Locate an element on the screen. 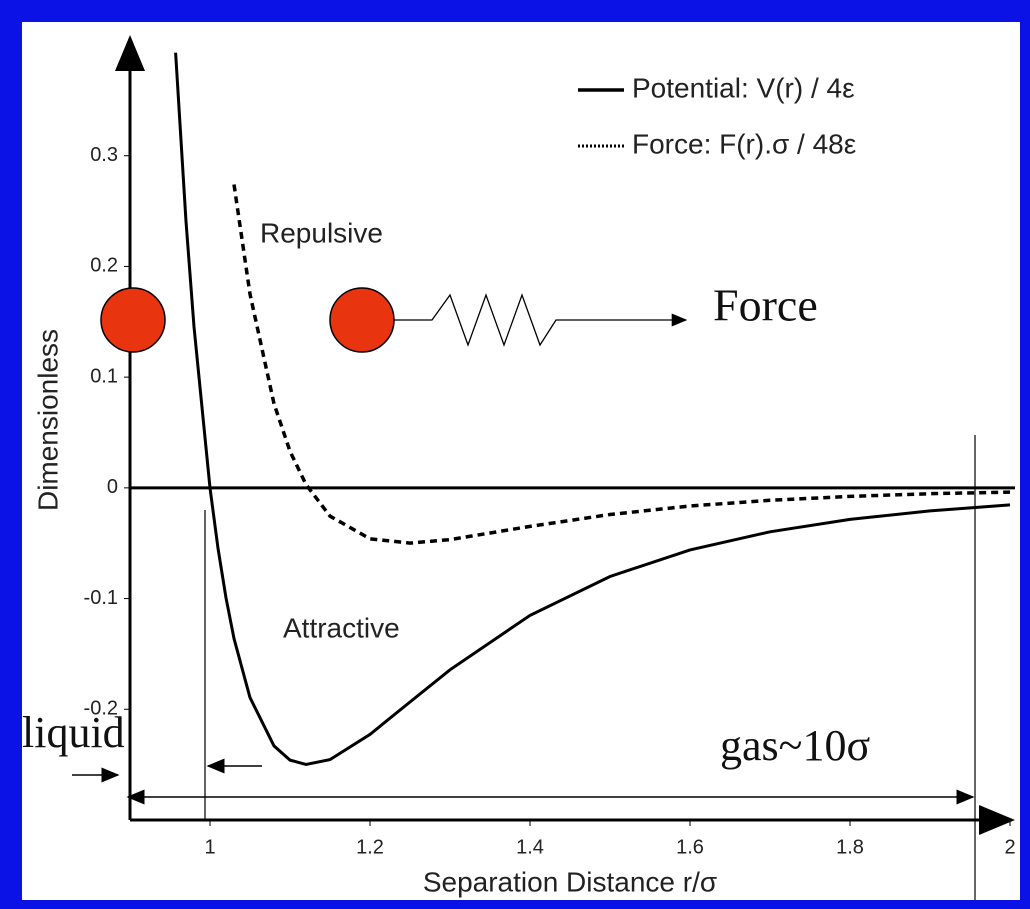  y-tick-label: 0 is located at coordinates (112, 487).